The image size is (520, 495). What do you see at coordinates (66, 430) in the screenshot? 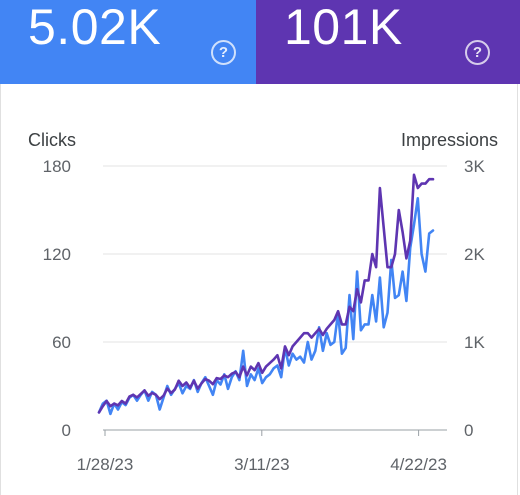
I see `left-tick-label: 0` at bounding box center [66, 430].